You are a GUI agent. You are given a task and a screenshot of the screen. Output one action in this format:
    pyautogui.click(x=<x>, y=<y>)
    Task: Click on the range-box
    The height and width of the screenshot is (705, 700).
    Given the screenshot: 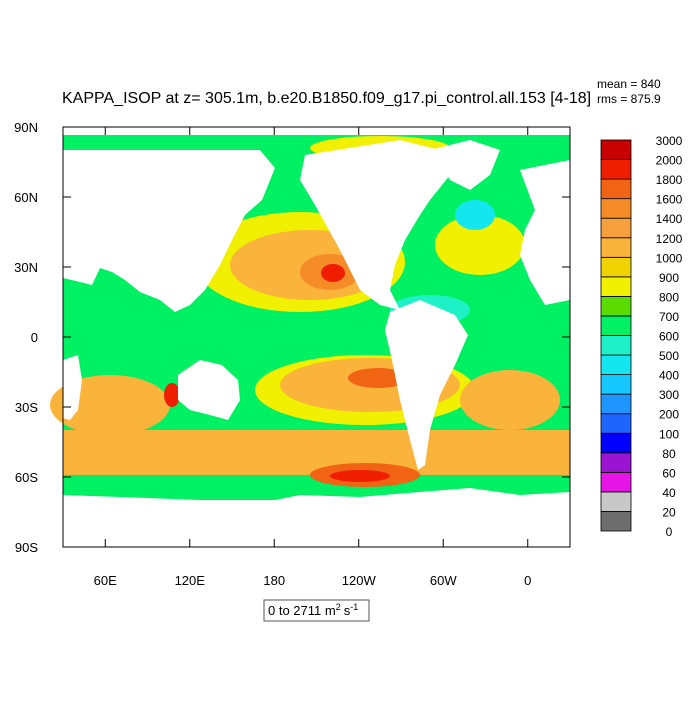 What is the action you would take?
    pyautogui.click(x=316, y=610)
    